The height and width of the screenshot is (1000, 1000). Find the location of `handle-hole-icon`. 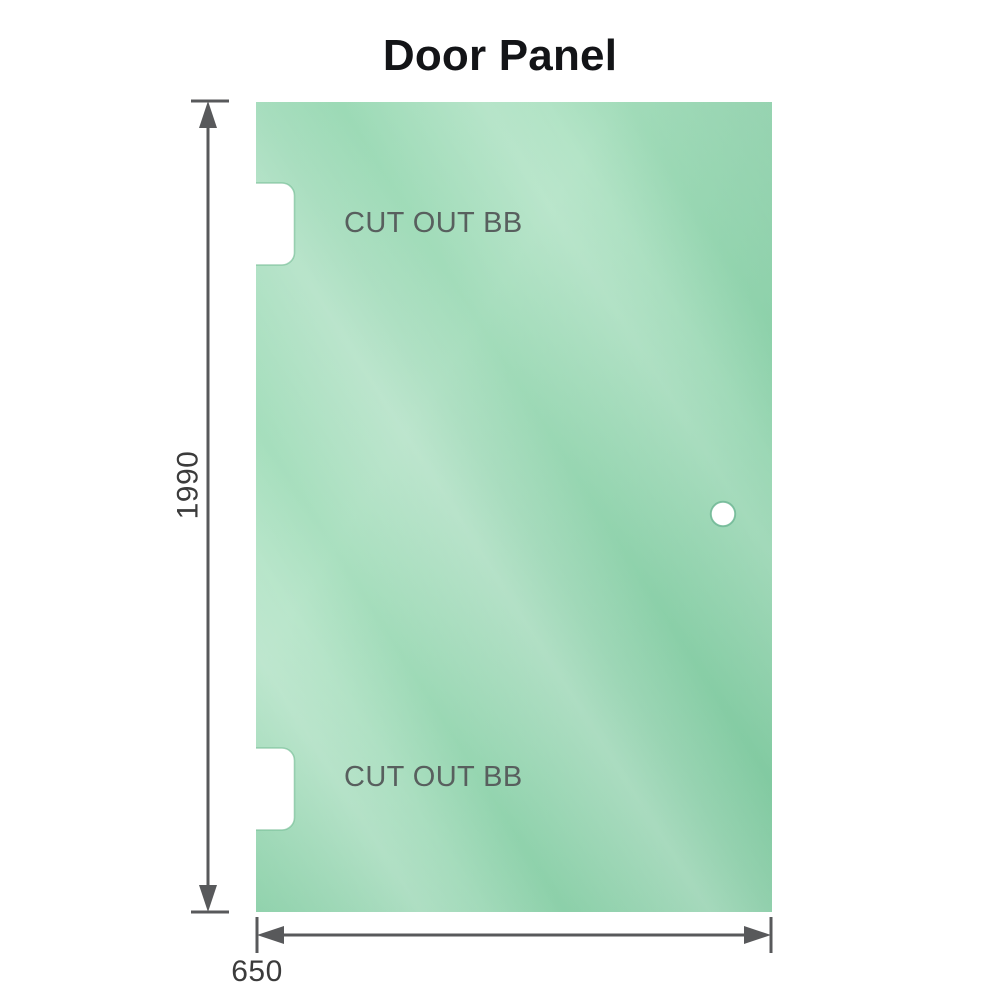

handle-hole-icon is located at coordinates (723, 514).